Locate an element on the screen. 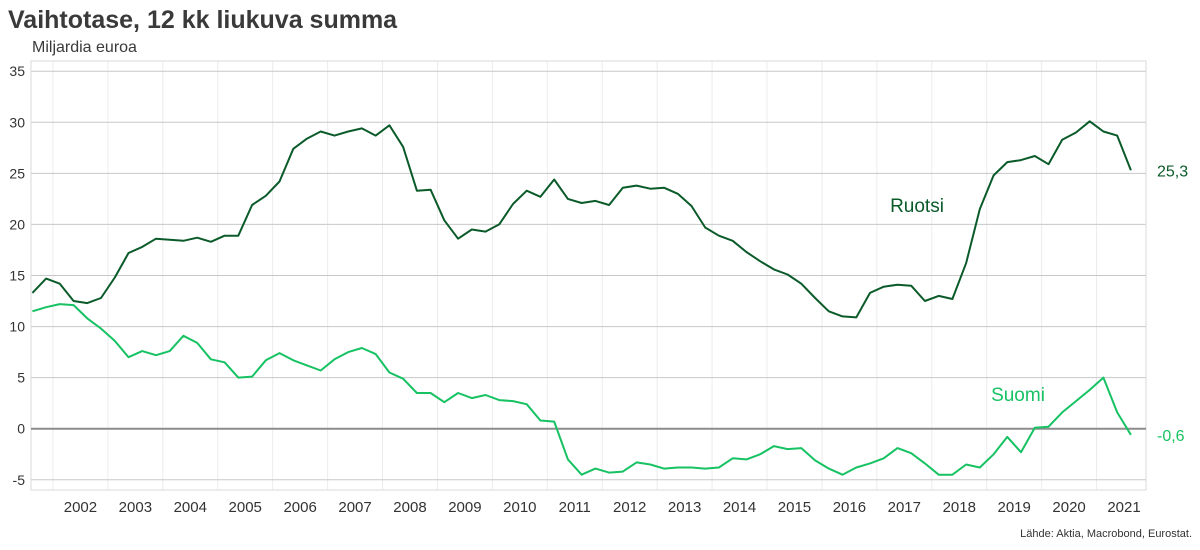 Image resolution: width=1200 pixels, height=550 pixels. y-tick-label: 5 is located at coordinates (21, 378).